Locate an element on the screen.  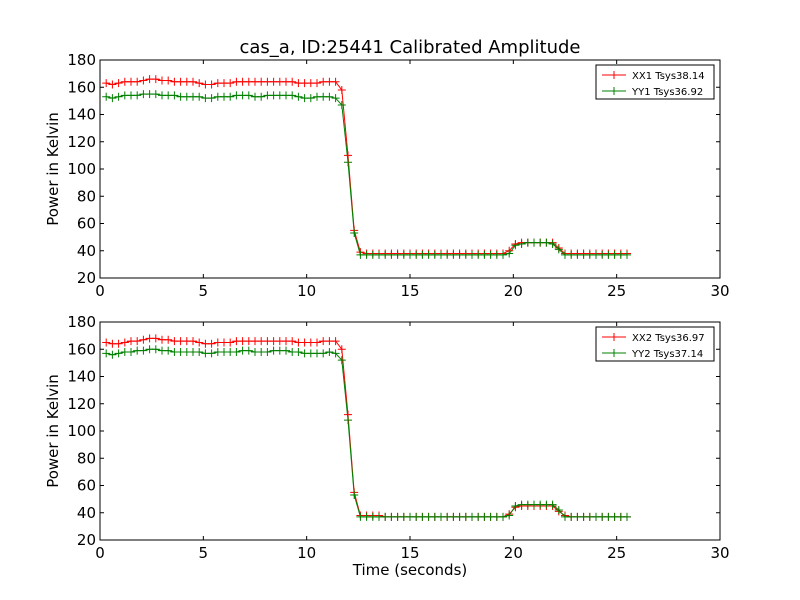
legend-box is located at coordinates (655, 82).